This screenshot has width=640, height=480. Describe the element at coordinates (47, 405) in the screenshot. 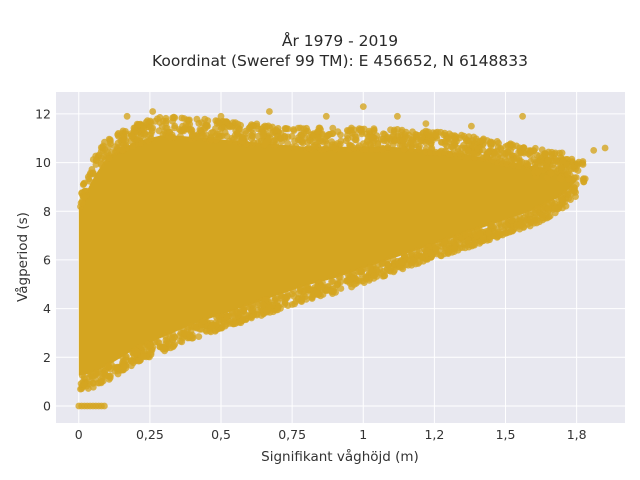

I see `y-tick-label: 0` at that location.